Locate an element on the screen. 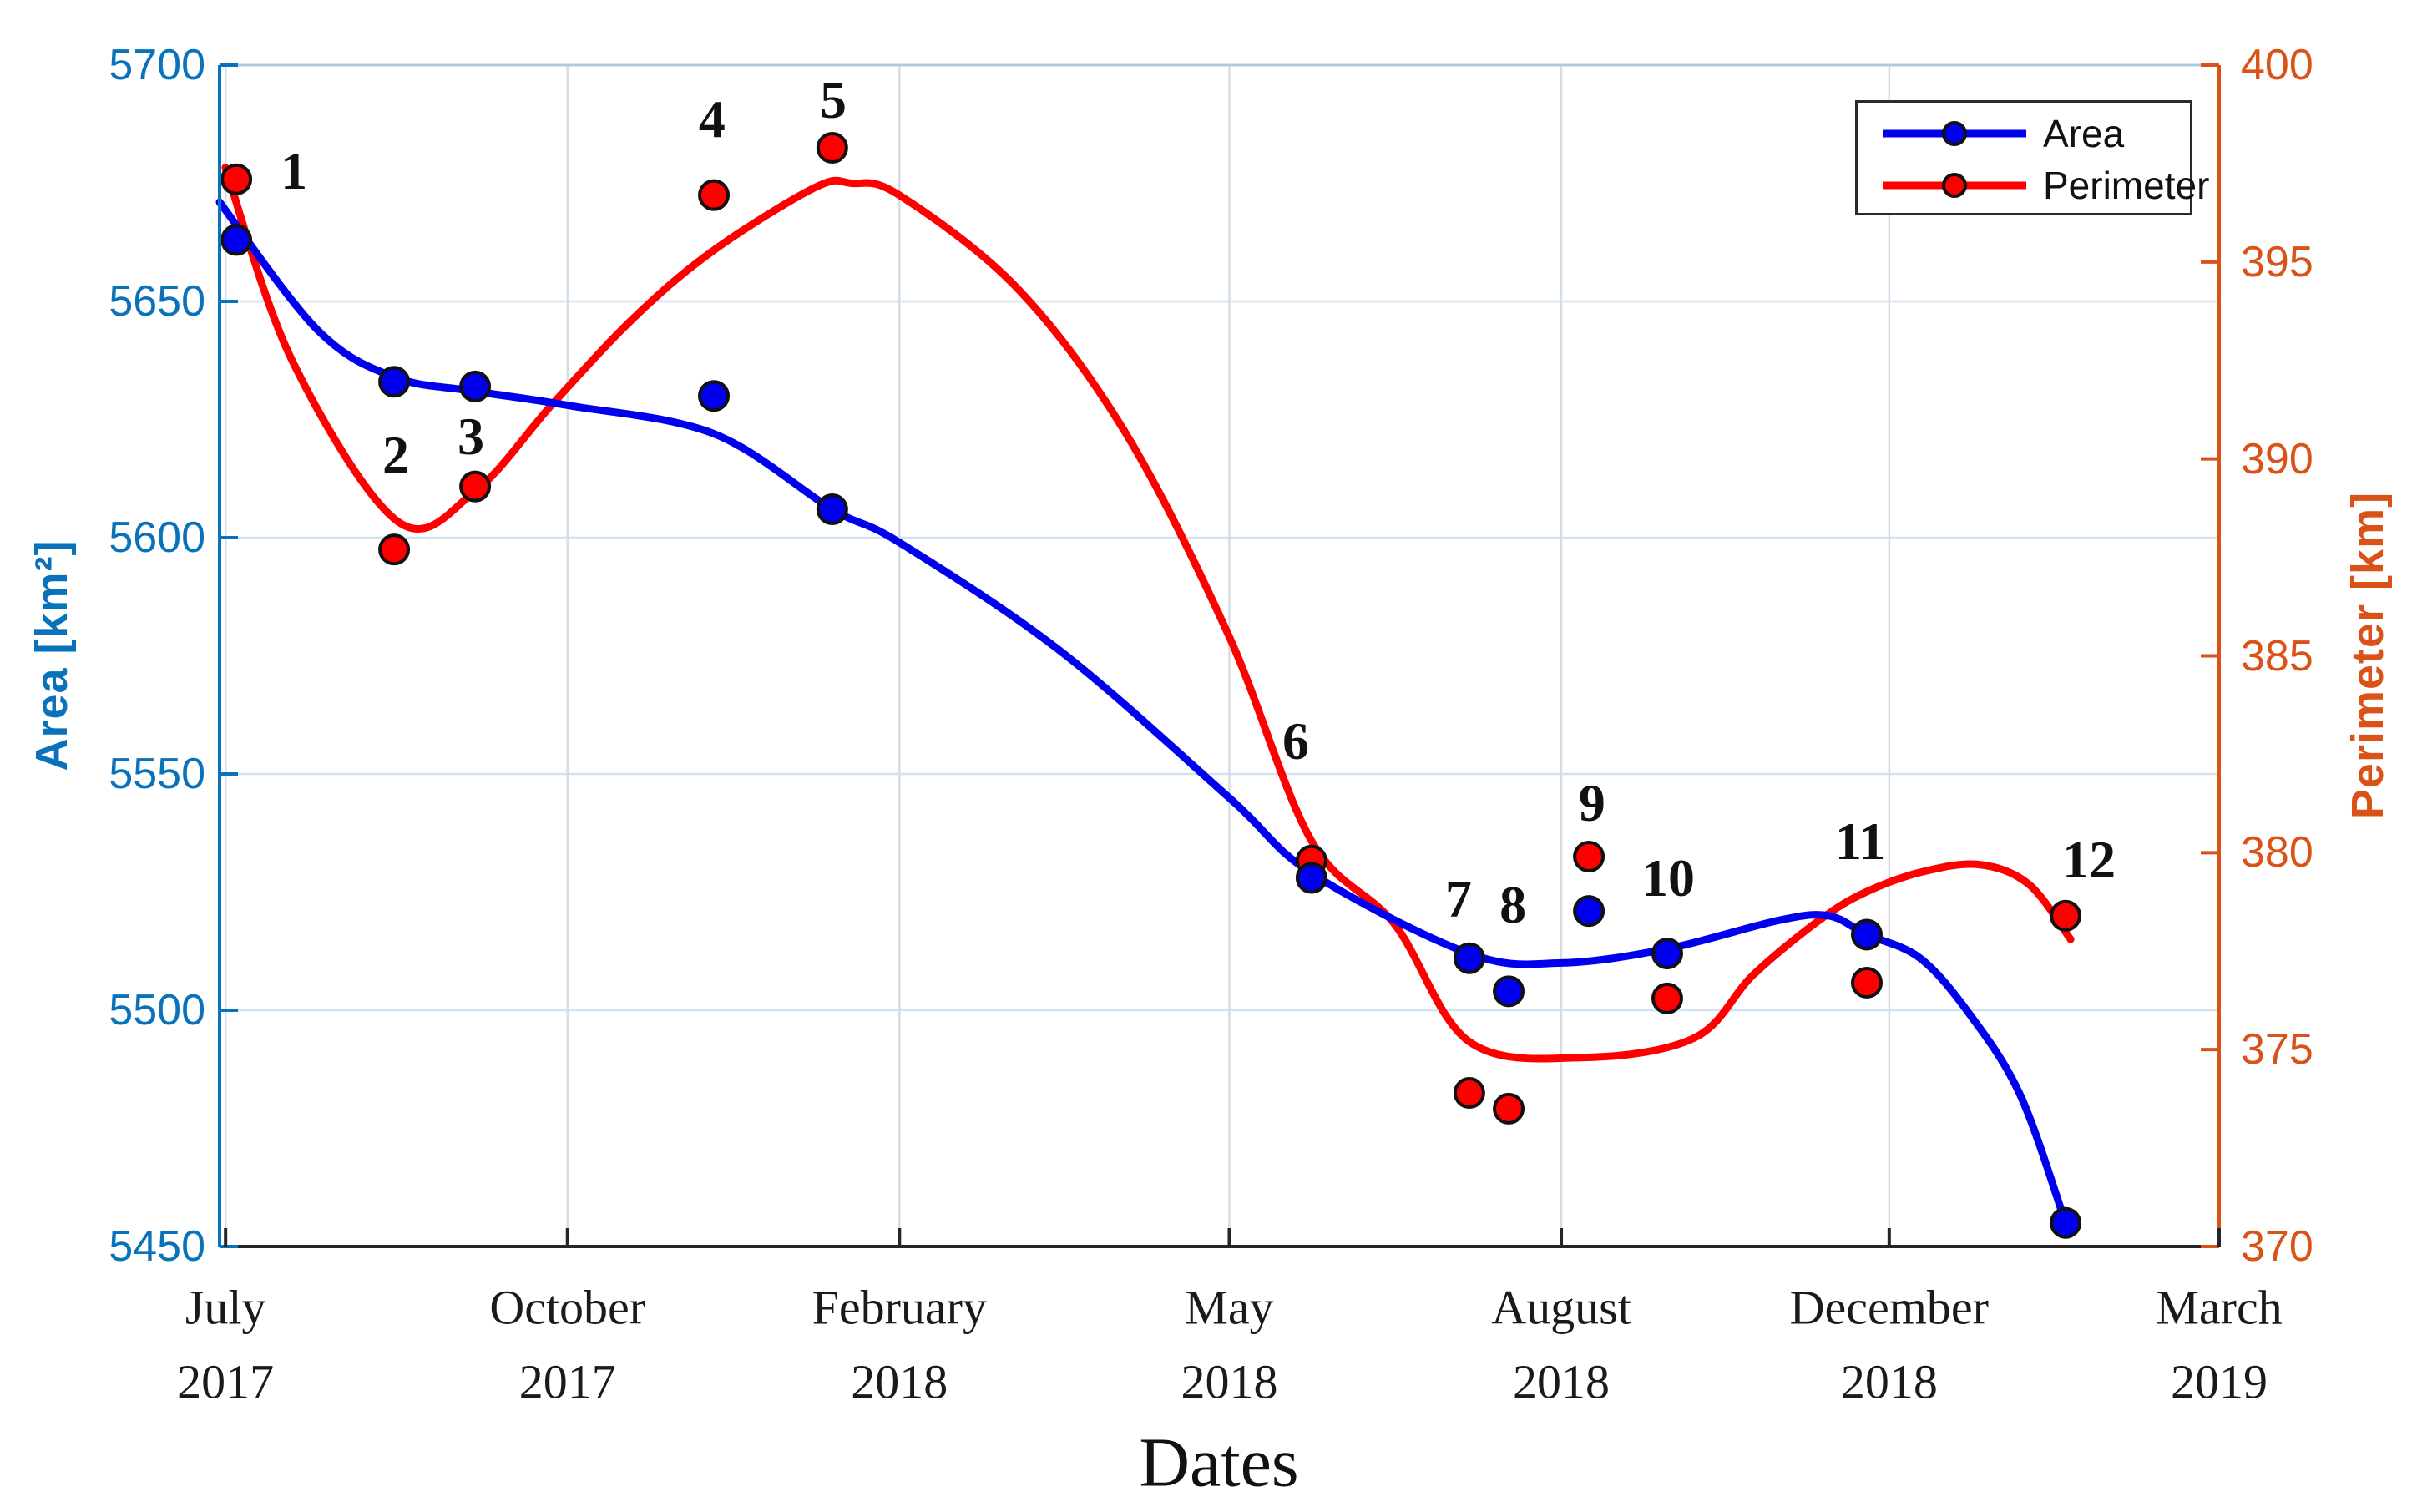  perimeter-marker-icon is located at coordinates (1954, 186).